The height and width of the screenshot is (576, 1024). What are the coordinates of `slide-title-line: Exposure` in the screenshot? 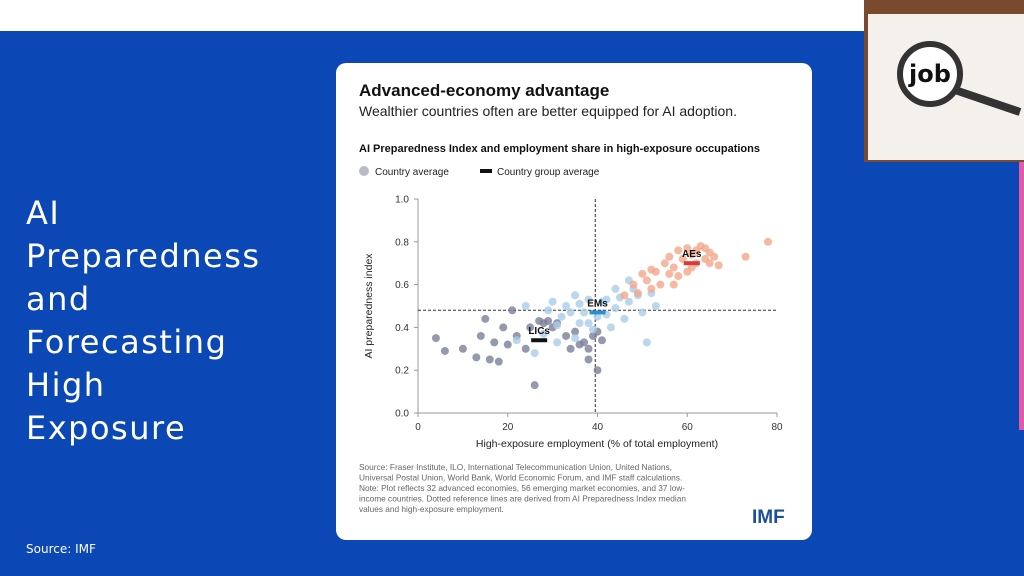 It's located at (106, 428).